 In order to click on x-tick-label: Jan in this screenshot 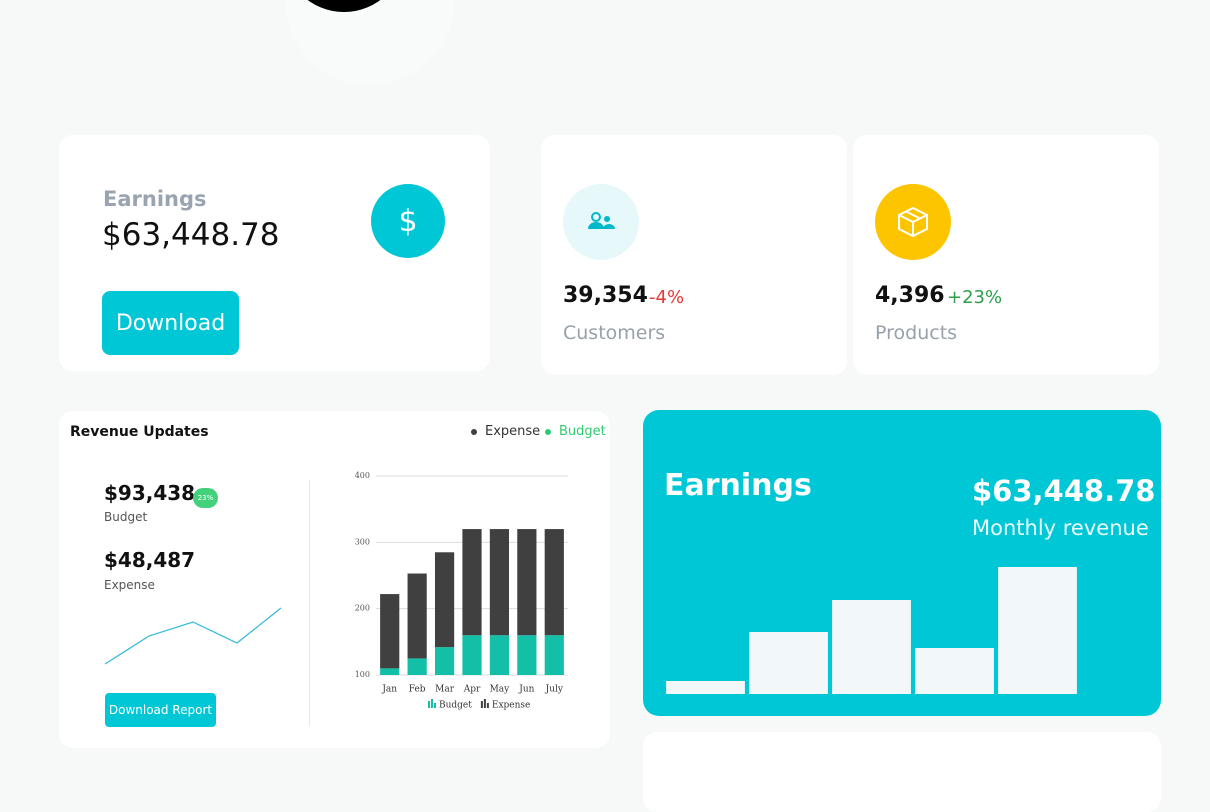, I will do `click(389, 690)`.